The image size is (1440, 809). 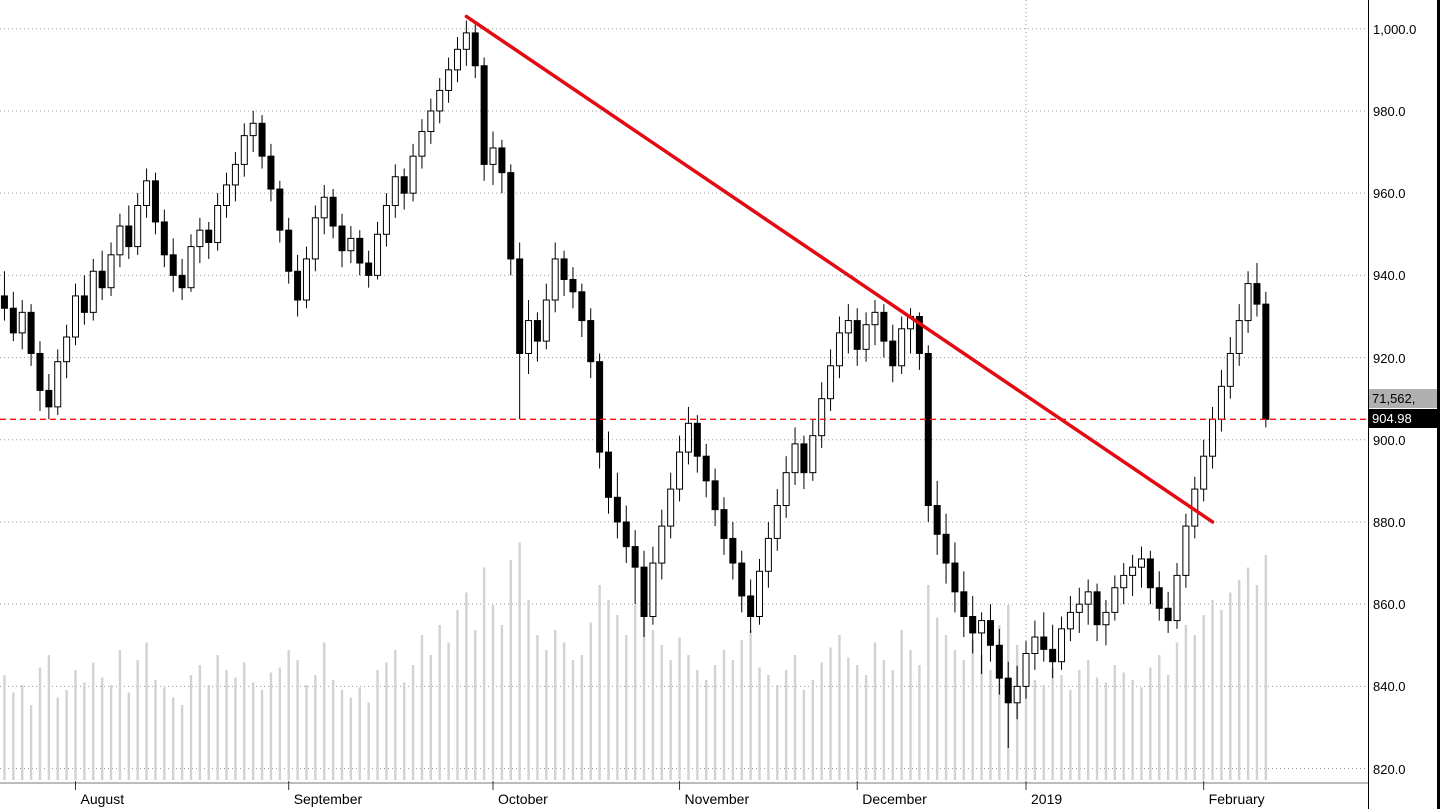 What do you see at coordinates (894, 799) in the screenshot?
I see `x-axis-label: December` at bounding box center [894, 799].